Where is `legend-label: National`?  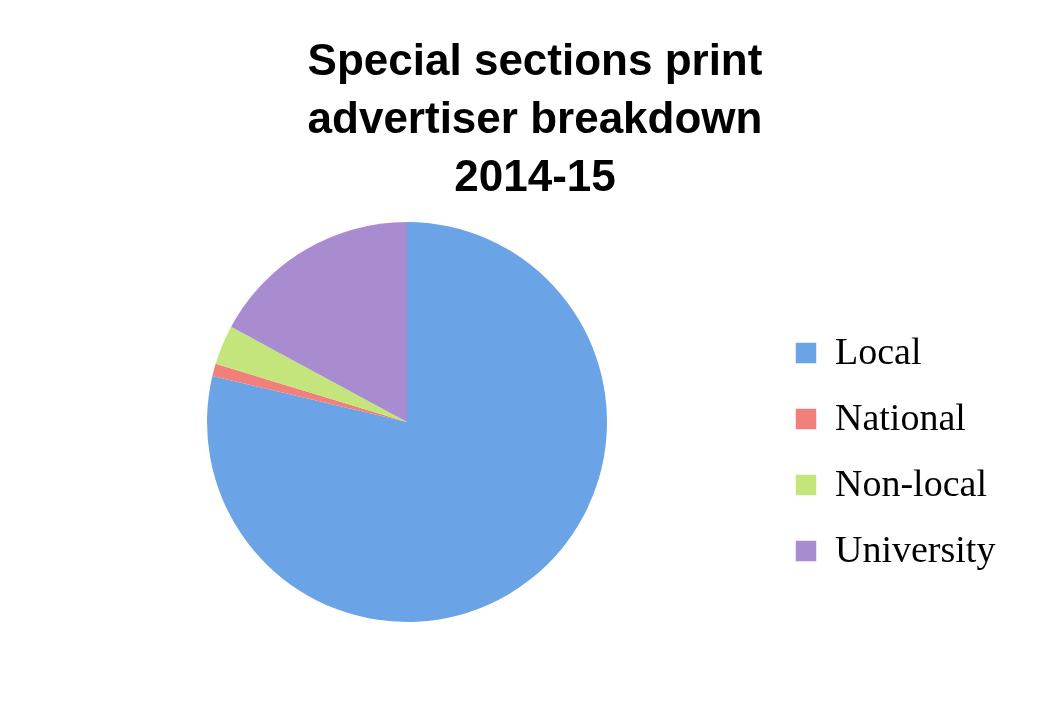 legend-label: National is located at coordinates (900, 417).